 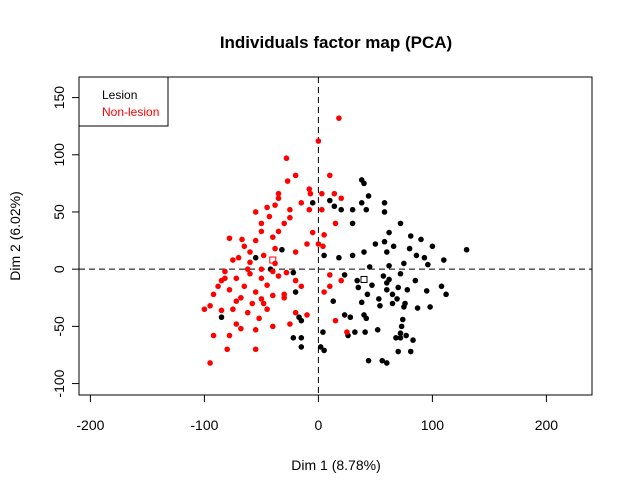 What do you see at coordinates (15, 235) in the screenshot?
I see `y-axis-label: Dim 2 (6.02%)` at bounding box center [15, 235].